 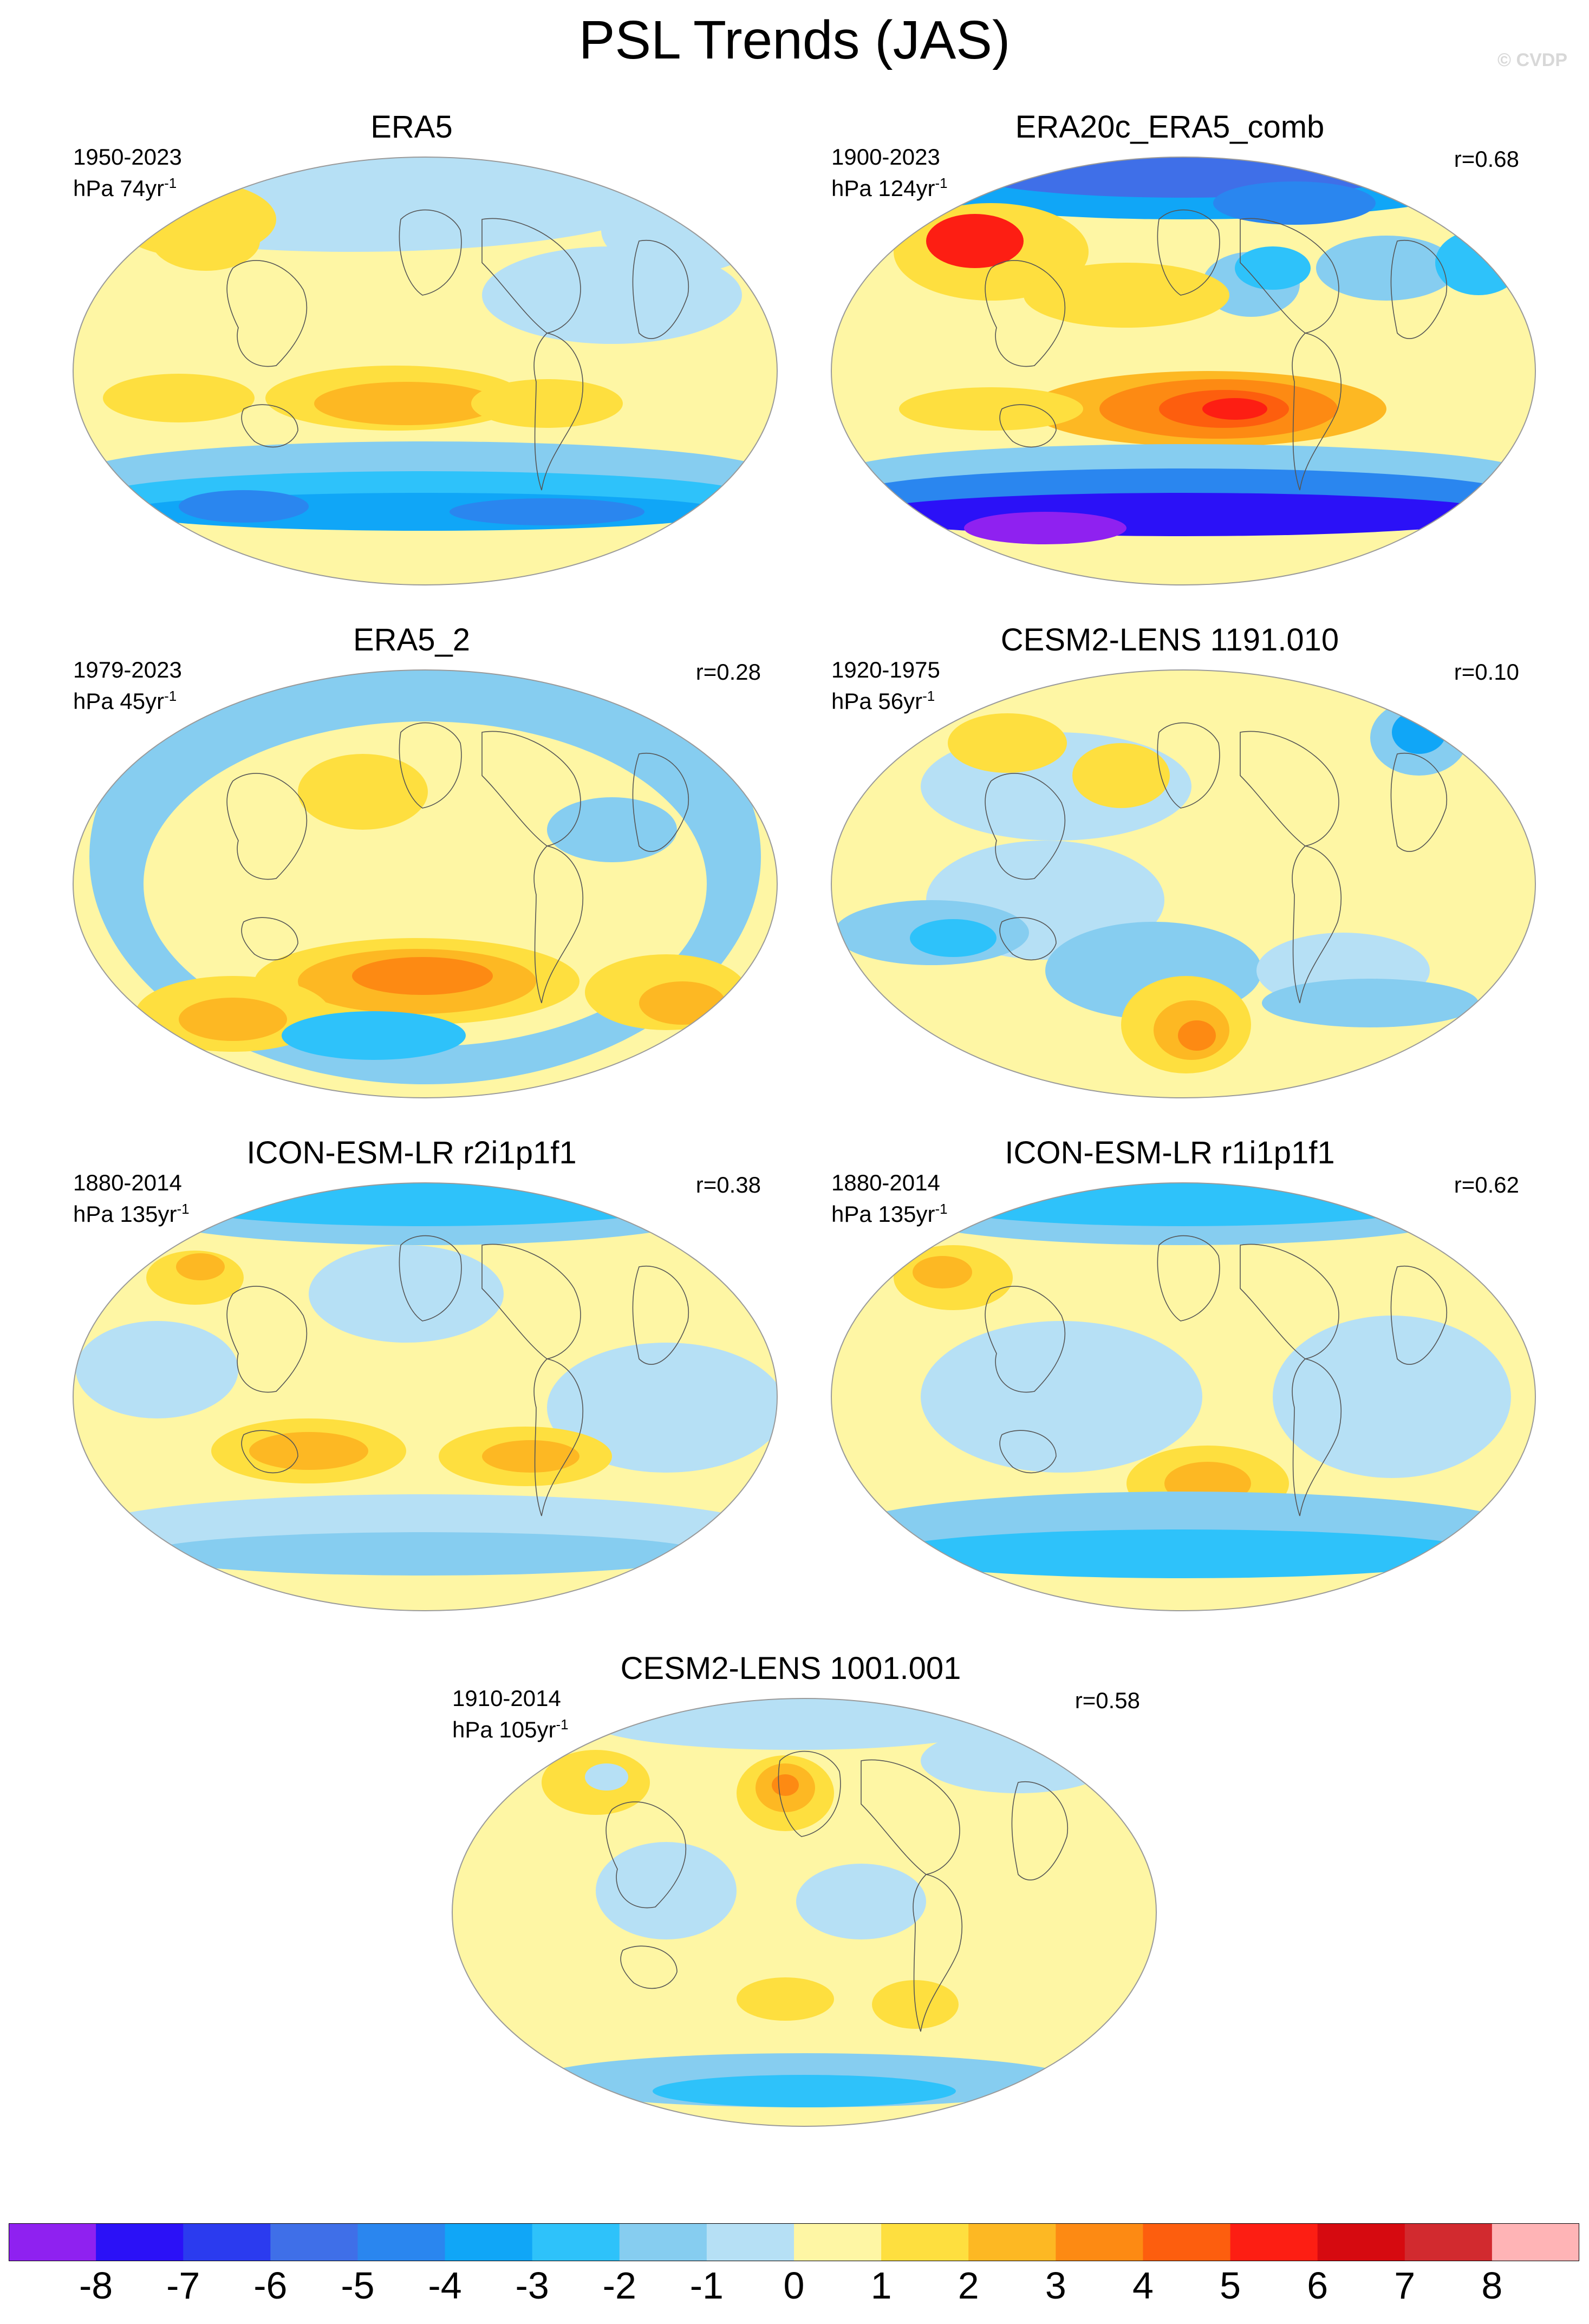 I want to click on panel-period: 1880-2014, so click(x=886, y=1182).